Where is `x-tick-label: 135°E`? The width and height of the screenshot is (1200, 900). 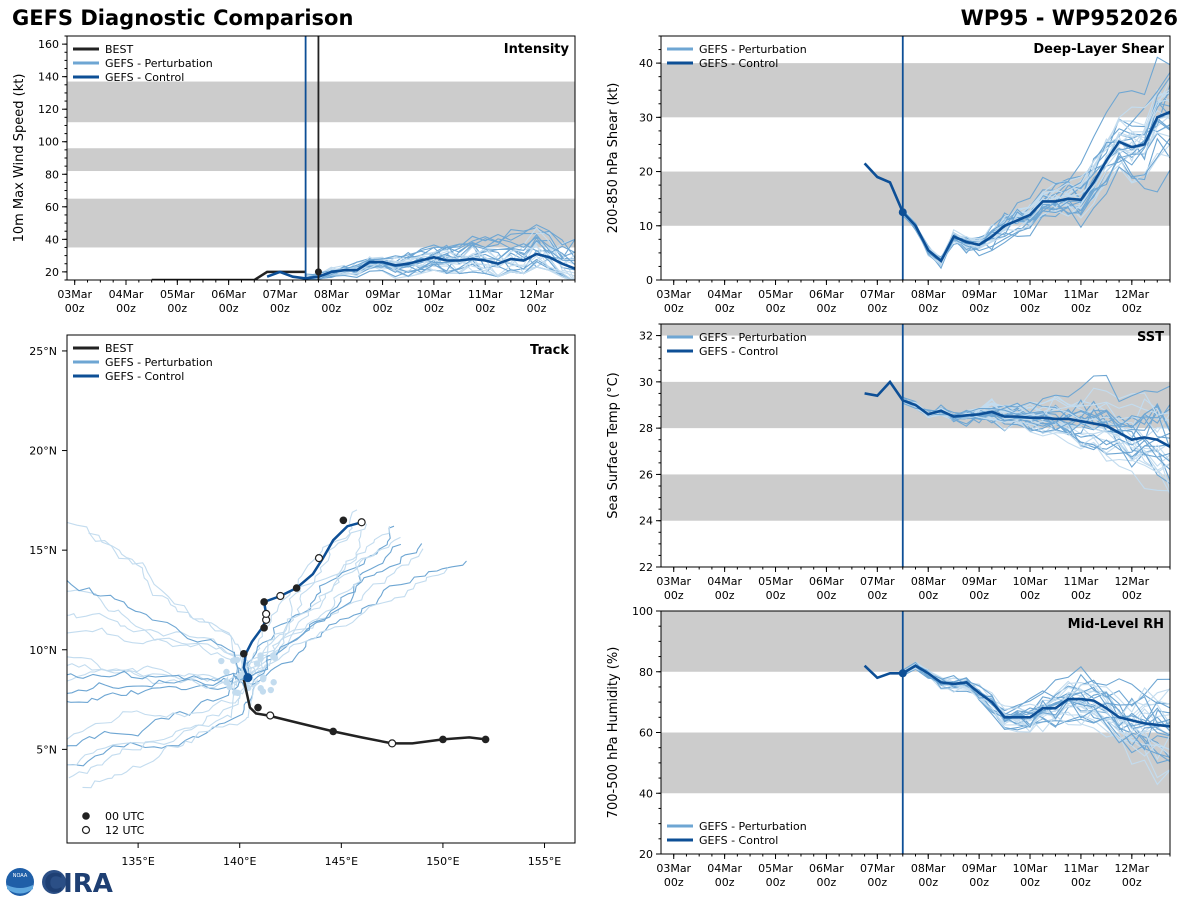 x-tick-label: 135°E is located at coordinates (137, 861).